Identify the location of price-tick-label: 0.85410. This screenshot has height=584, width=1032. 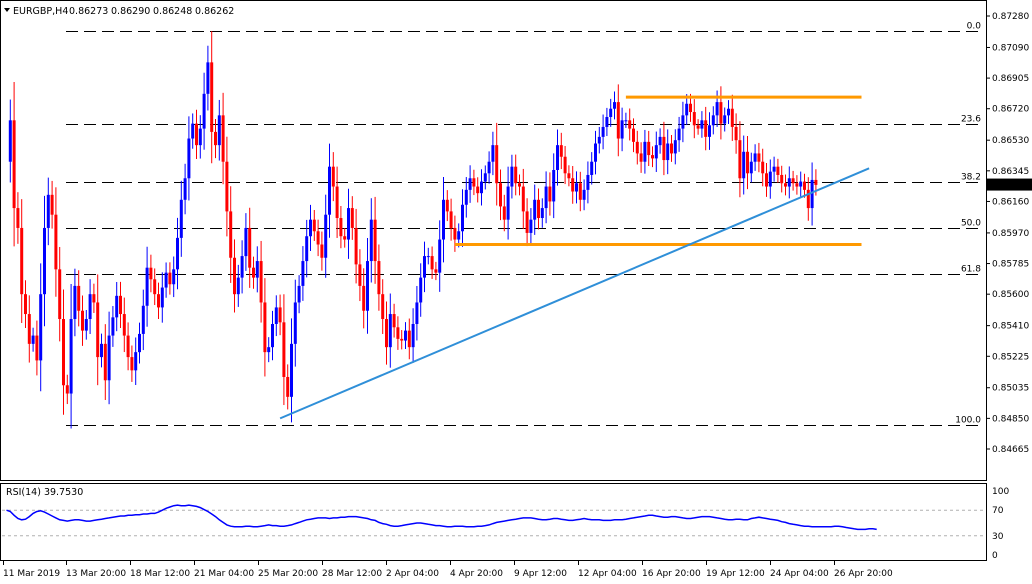
(1010, 327).